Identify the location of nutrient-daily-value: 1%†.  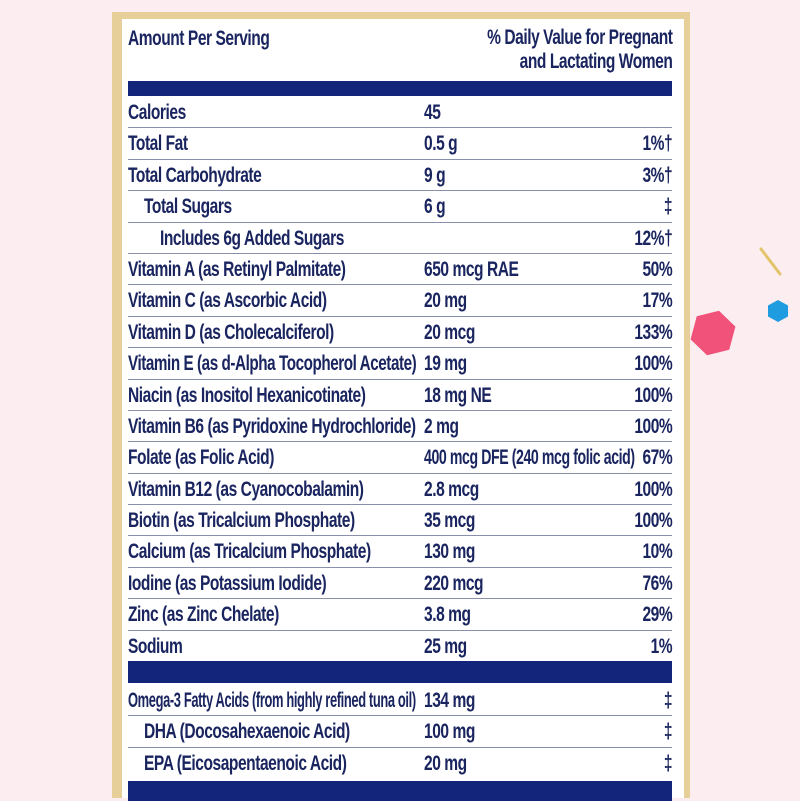
(657, 144).